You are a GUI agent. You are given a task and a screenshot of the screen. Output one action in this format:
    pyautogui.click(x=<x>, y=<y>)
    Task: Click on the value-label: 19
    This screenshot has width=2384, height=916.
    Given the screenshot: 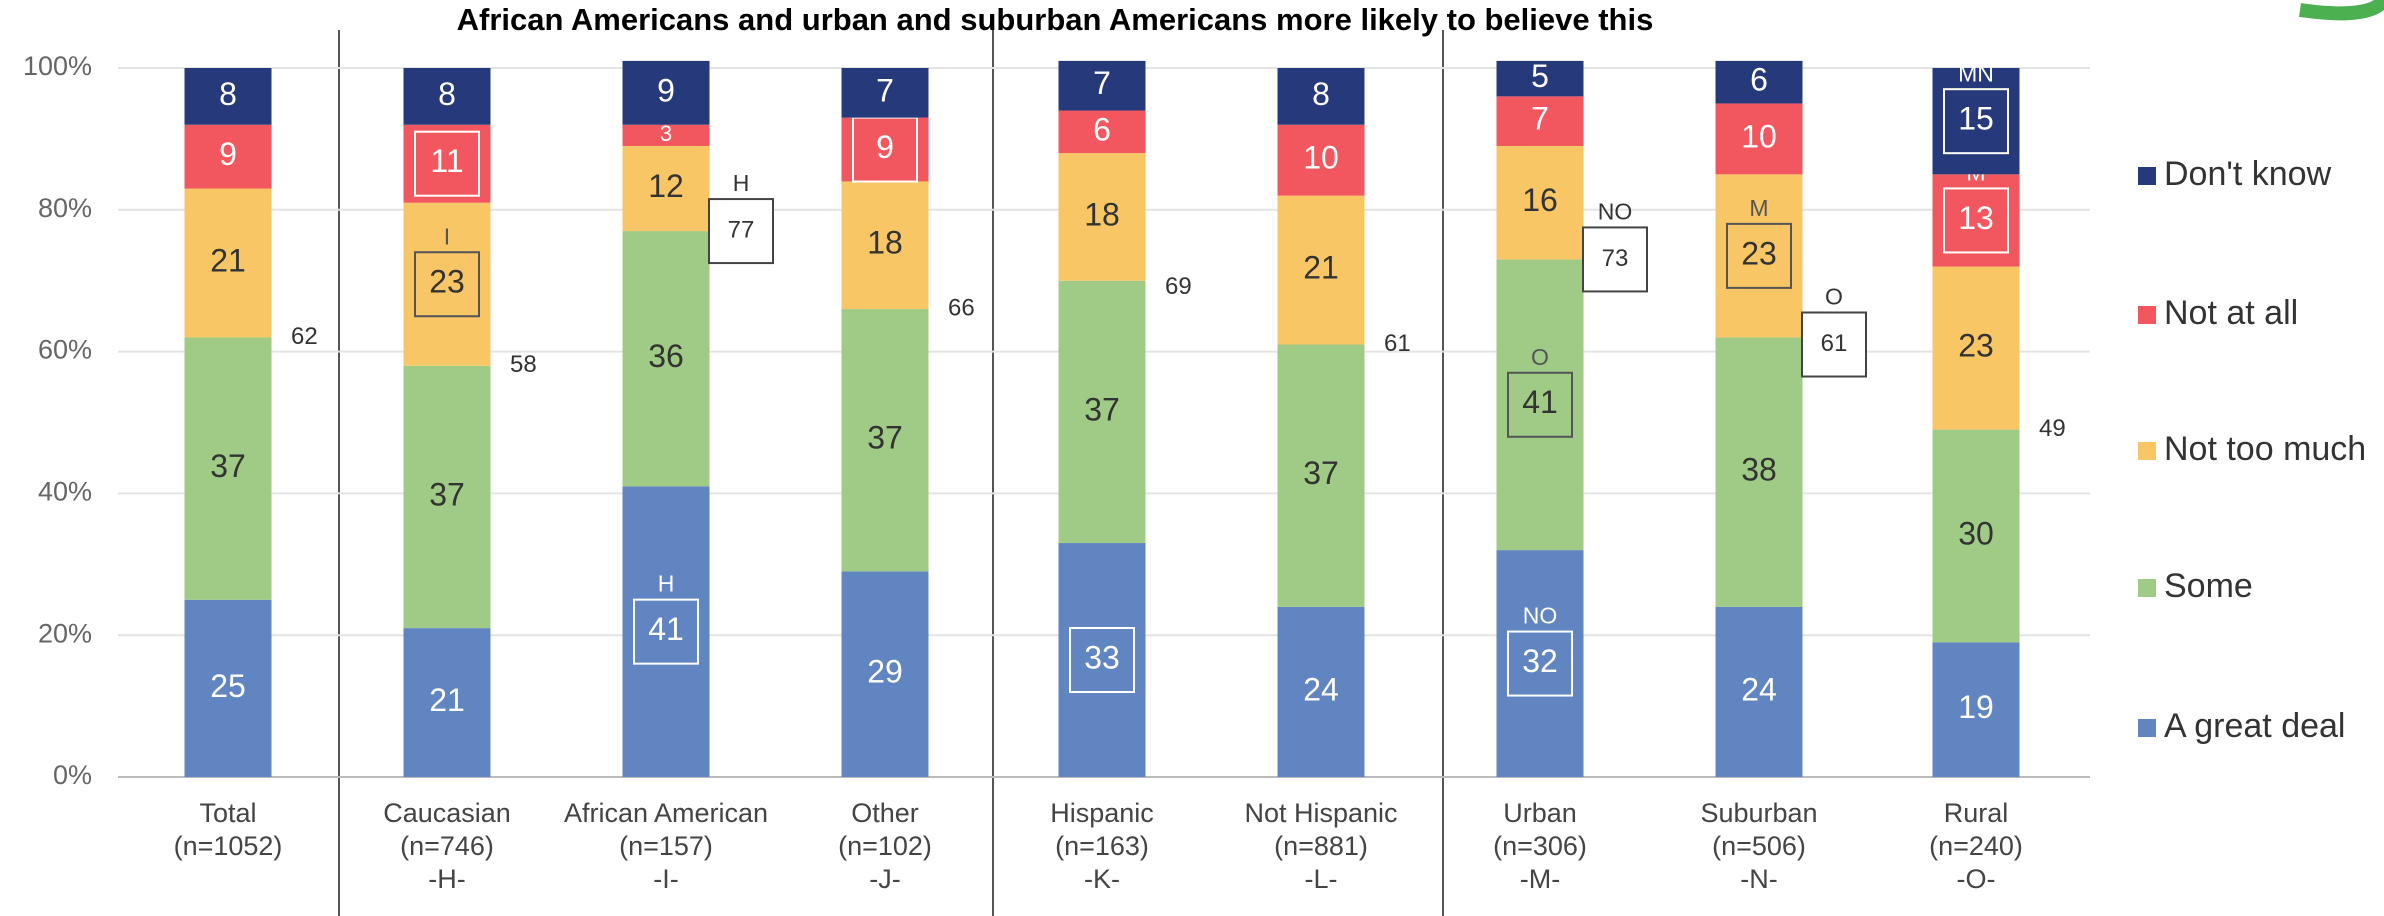 What is the action you would take?
    pyautogui.click(x=1976, y=707)
    